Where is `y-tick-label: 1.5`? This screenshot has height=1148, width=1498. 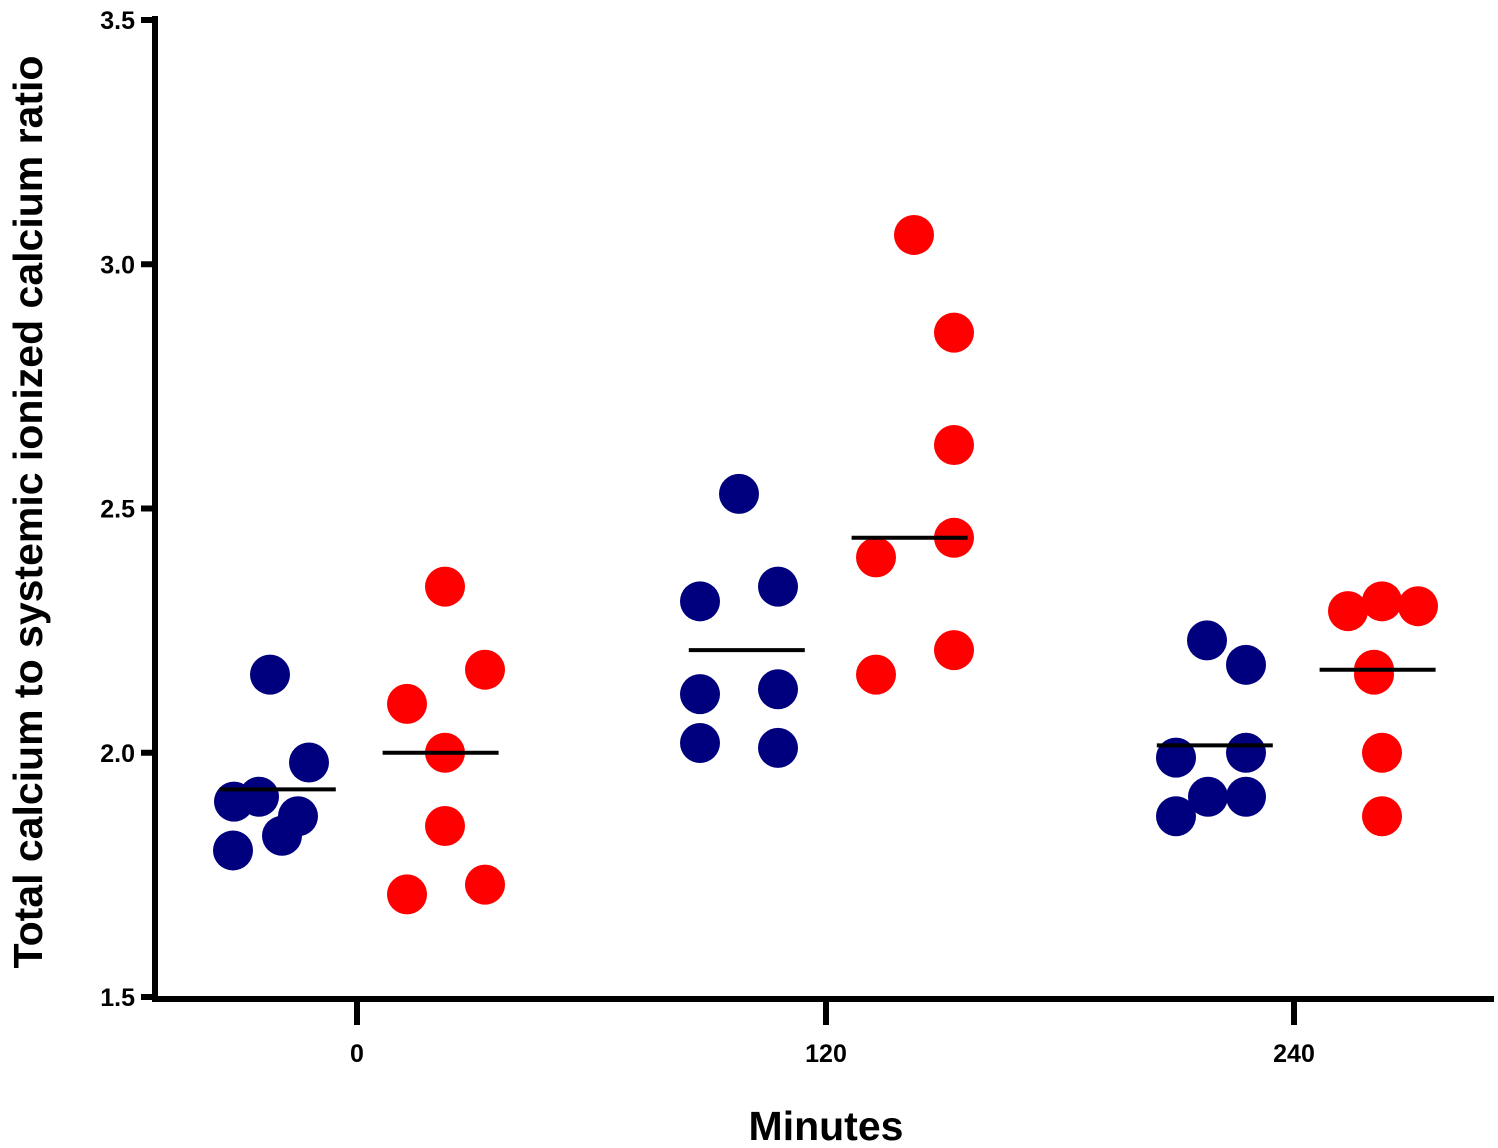
y-tick-label: 1.5 is located at coordinates (117, 998).